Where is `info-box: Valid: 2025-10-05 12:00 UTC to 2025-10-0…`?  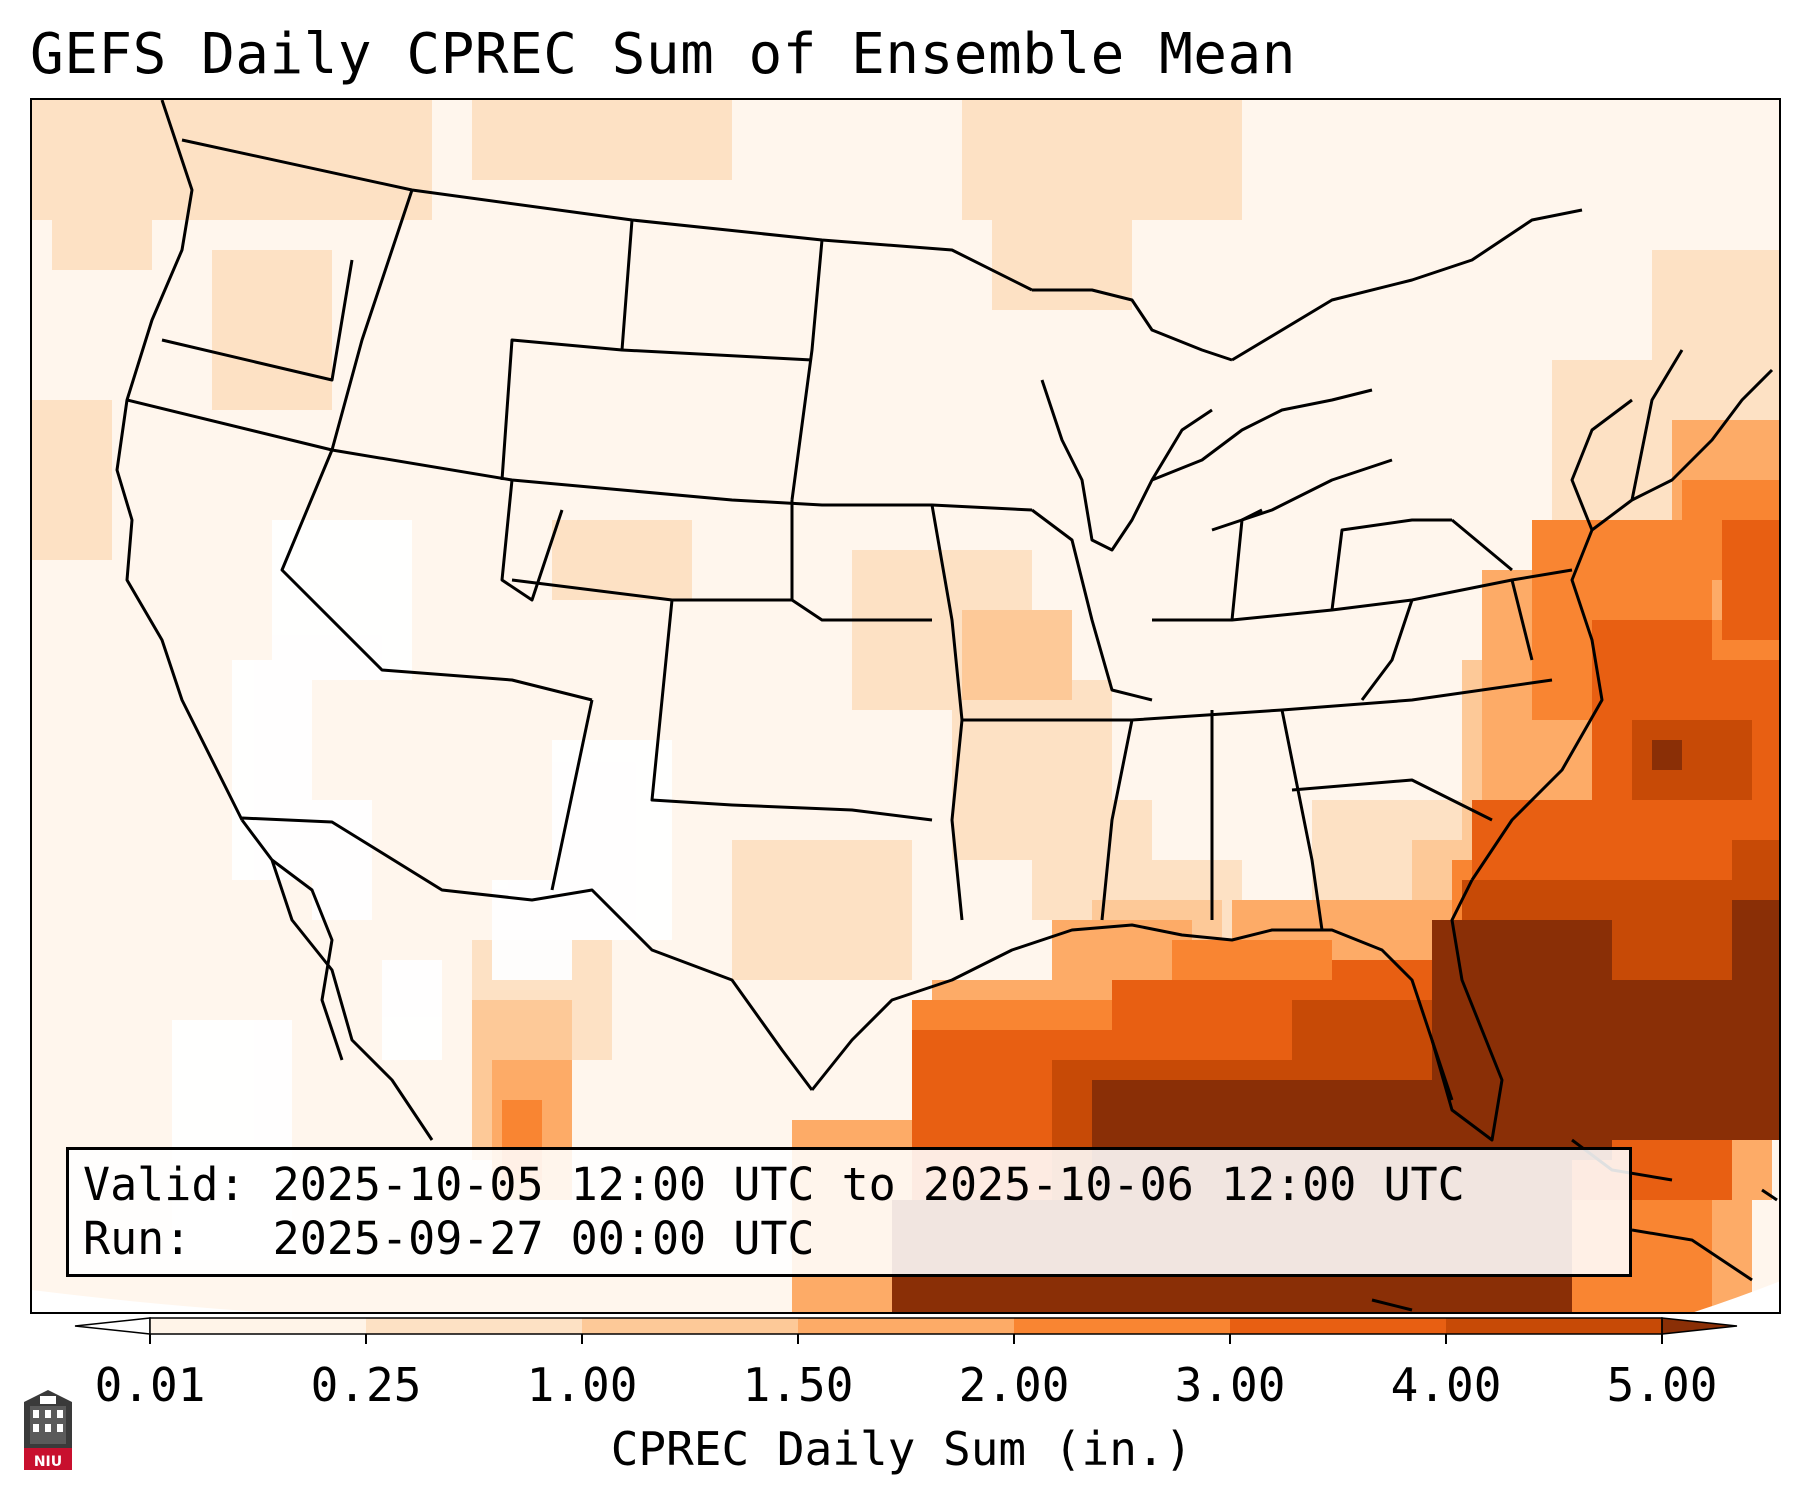
info-box: Valid: 2025-10-05 12:00 UTC to 2025-10-0… is located at coordinates (849, 1212).